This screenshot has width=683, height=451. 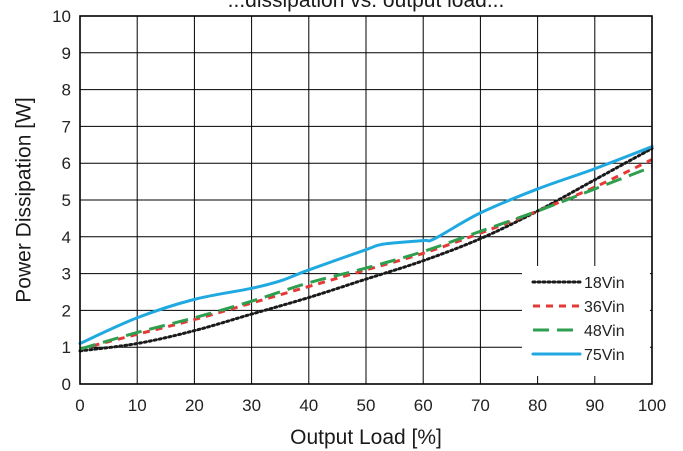 I want to click on legend-item-36vin: 36Vin, so click(x=579, y=307).